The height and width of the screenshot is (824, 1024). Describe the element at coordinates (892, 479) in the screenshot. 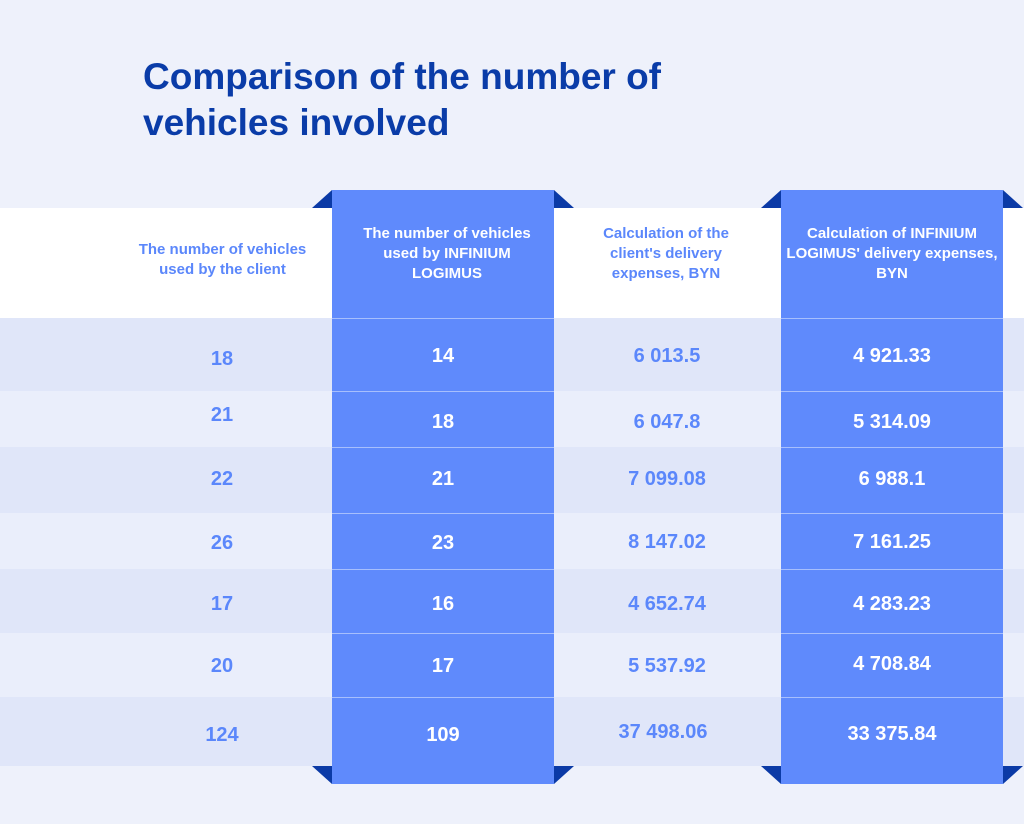

I see `table-cell-infinium-expenses: 6 988.1` at that location.